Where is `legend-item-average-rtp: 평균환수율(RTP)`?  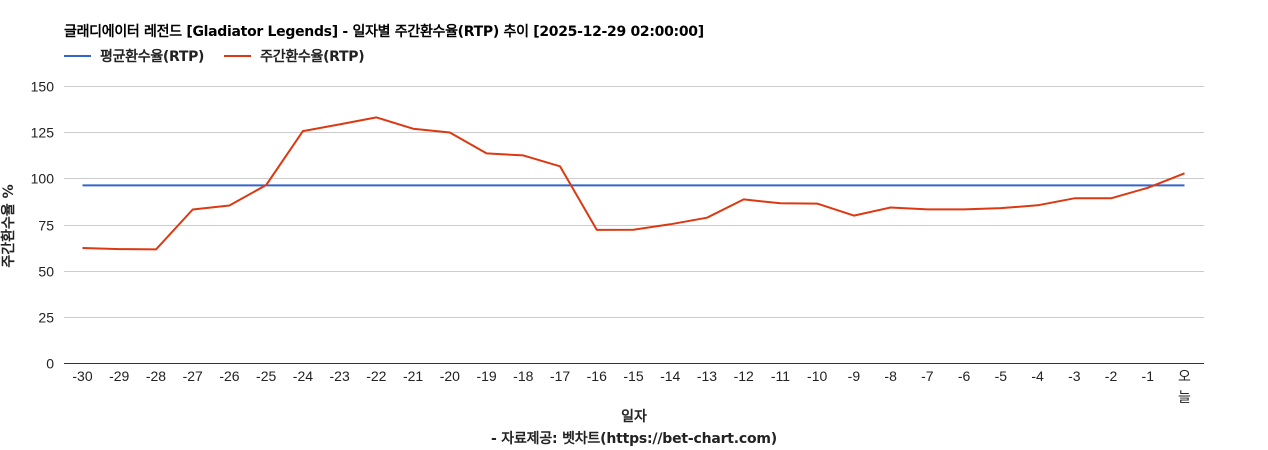 legend-item-average-rtp: 평균환수율(RTP) is located at coordinates (134, 56).